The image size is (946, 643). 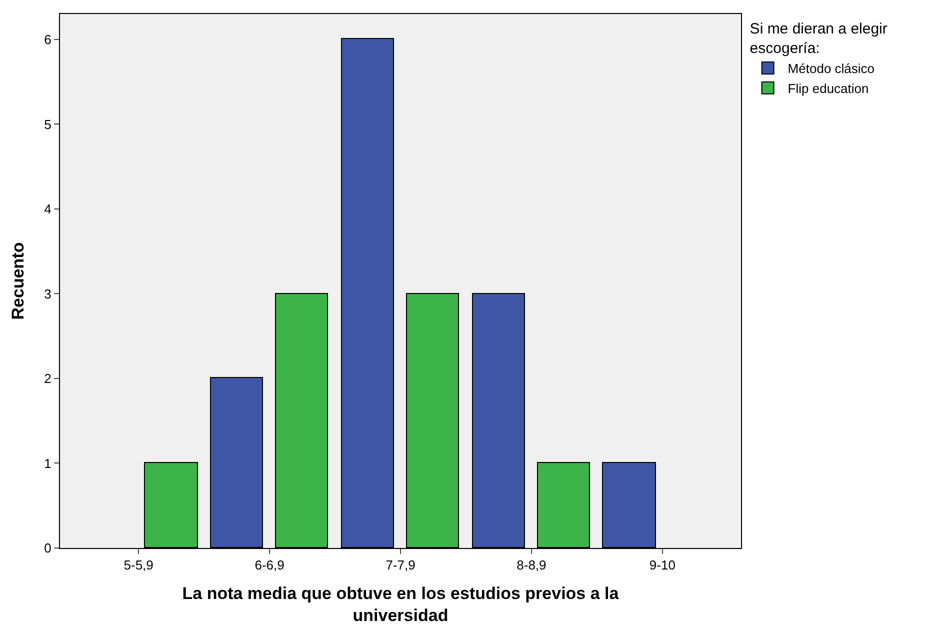 I want to click on x-tick-label: 9-10, so click(x=662, y=565).